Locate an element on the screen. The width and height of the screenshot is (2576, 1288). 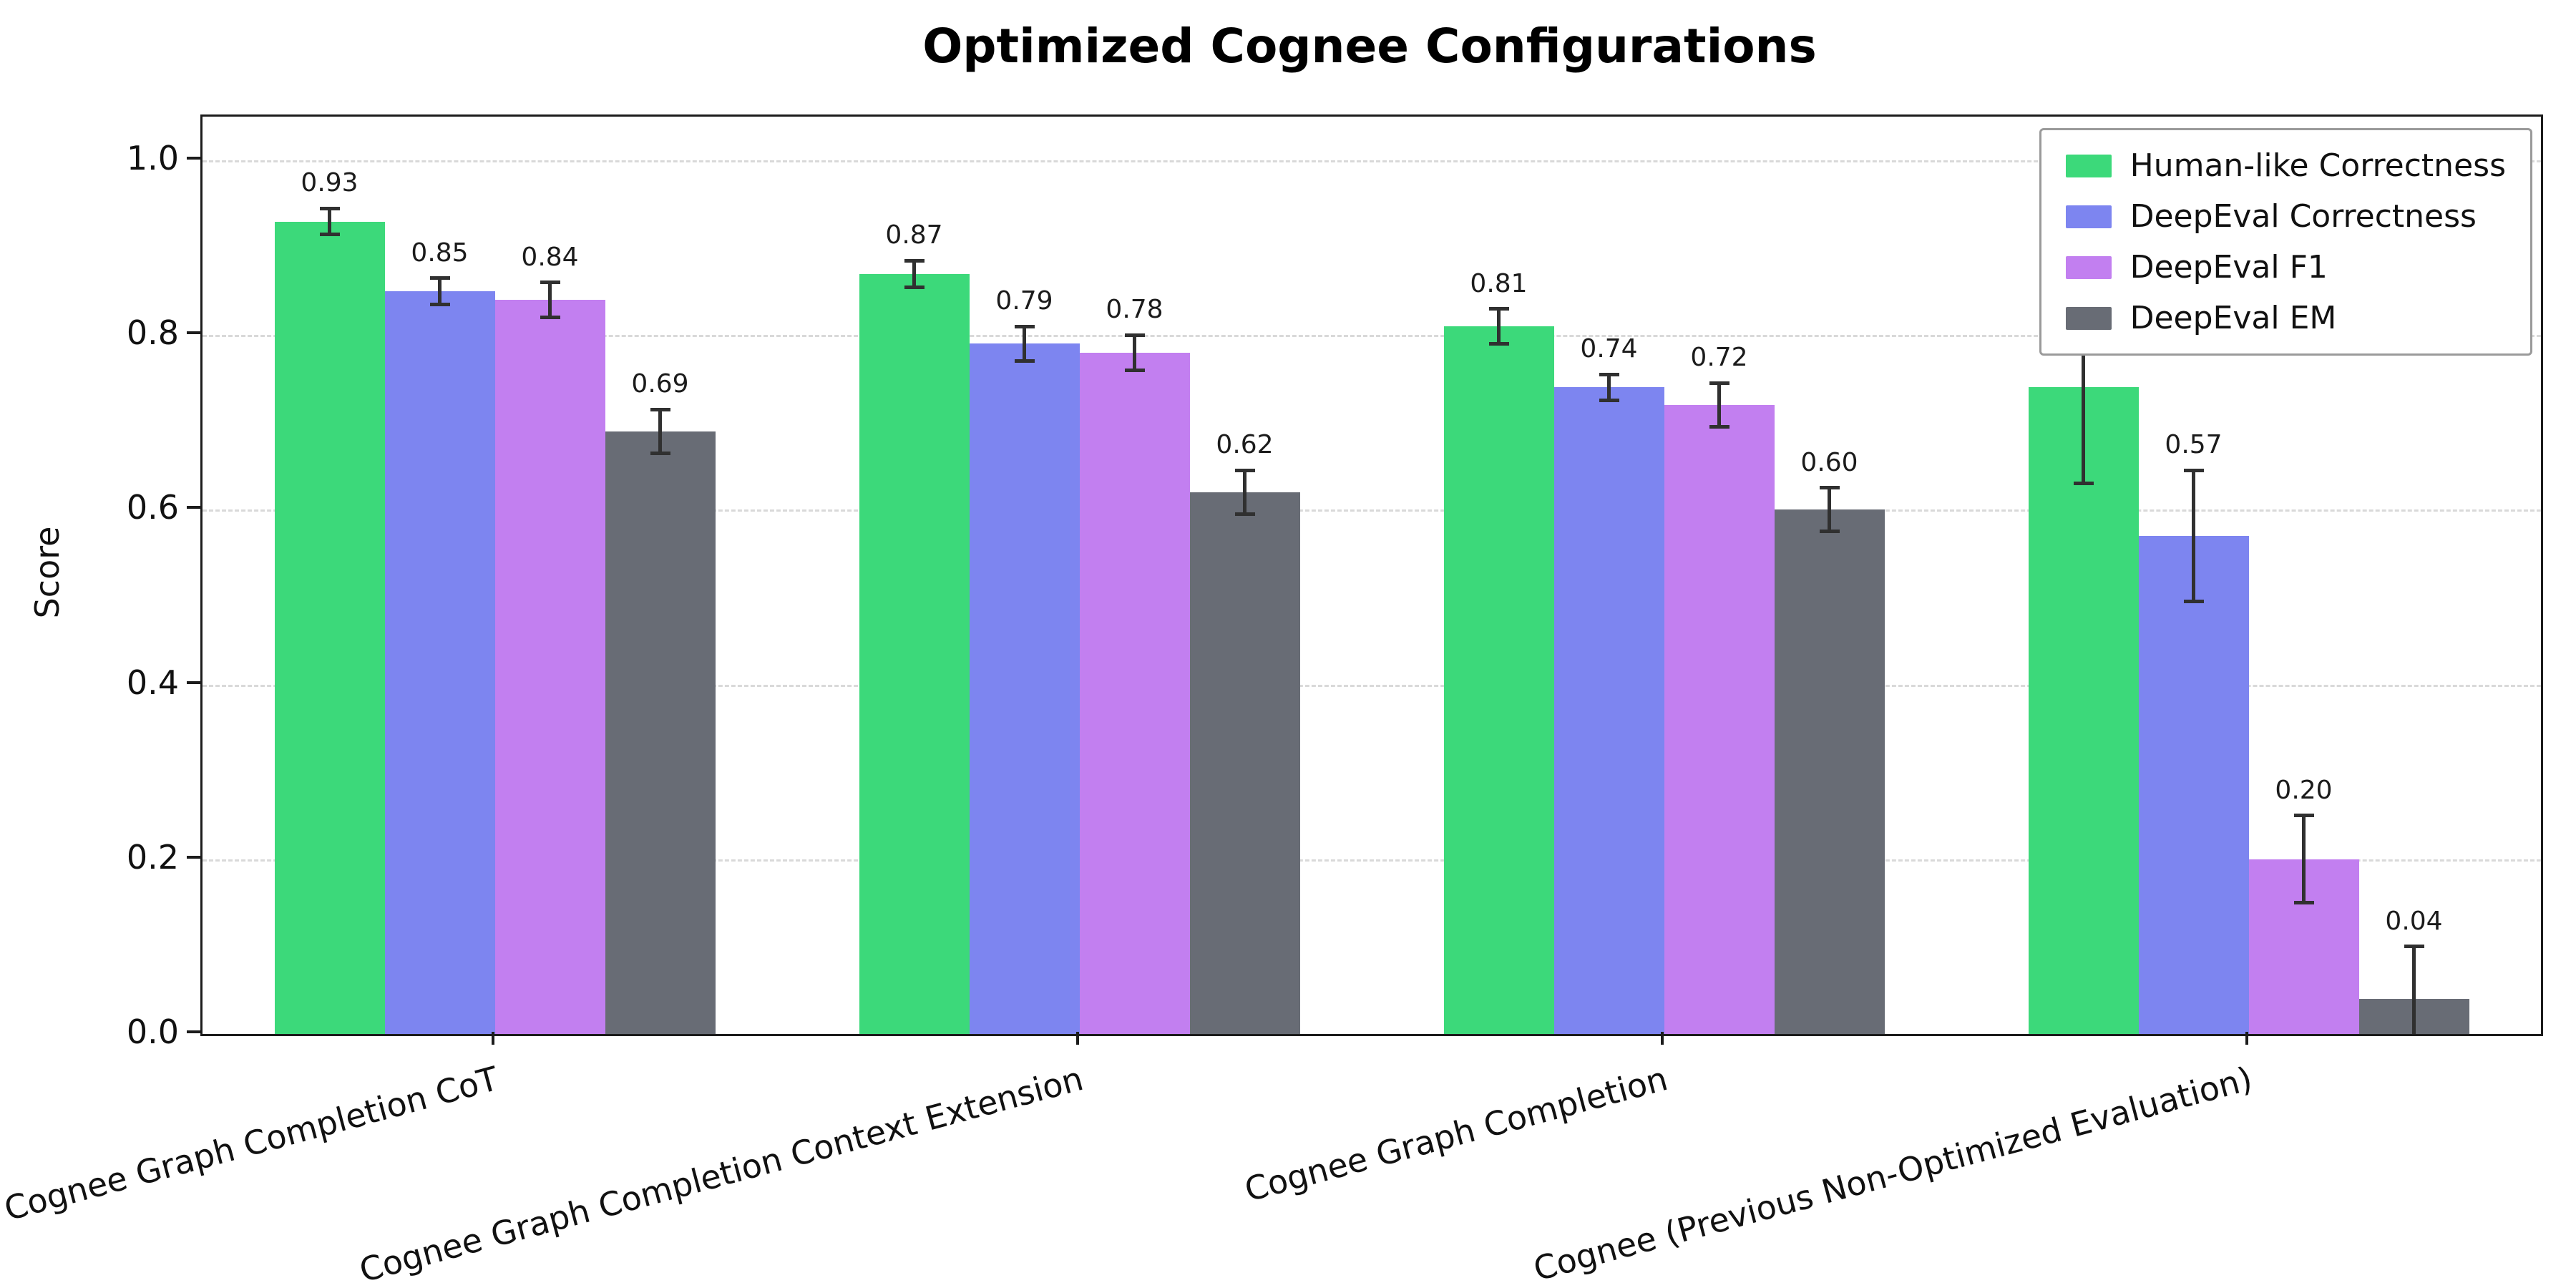
value-label: 0.20 is located at coordinates (2304, 790).